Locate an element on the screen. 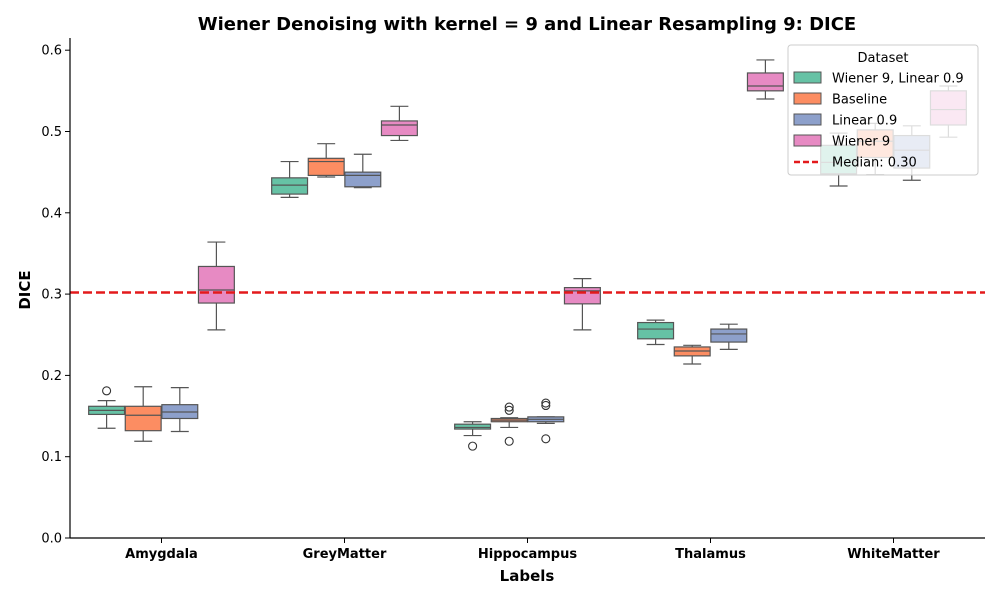 This screenshot has height=600, width=1000. x-tick-label: Amygdala is located at coordinates (161, 554).